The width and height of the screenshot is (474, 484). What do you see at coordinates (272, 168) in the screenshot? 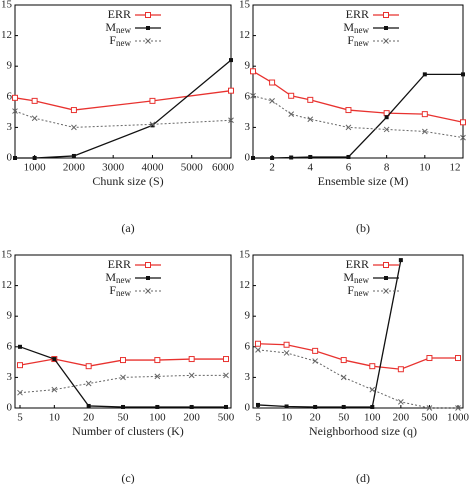
I see `x-tick-label: 2` at bounding box center [272, 168].